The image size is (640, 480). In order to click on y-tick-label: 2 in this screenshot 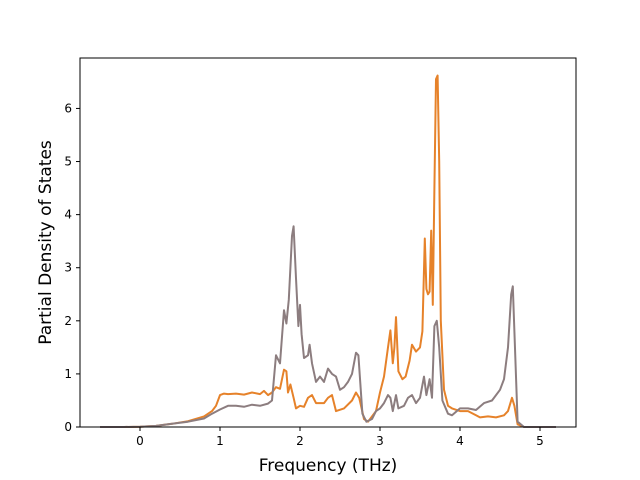, I will do `click(68, 321)`.